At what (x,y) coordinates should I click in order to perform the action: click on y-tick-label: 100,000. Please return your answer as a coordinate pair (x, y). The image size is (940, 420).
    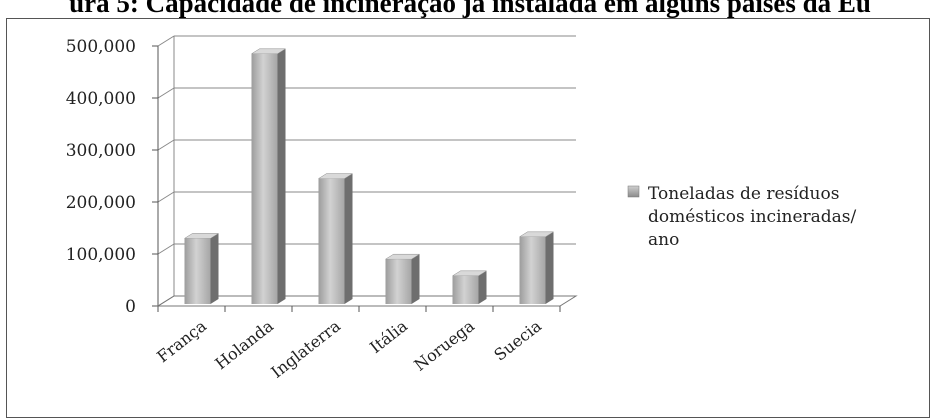
    Looking at the image, I should click on (101, 255).